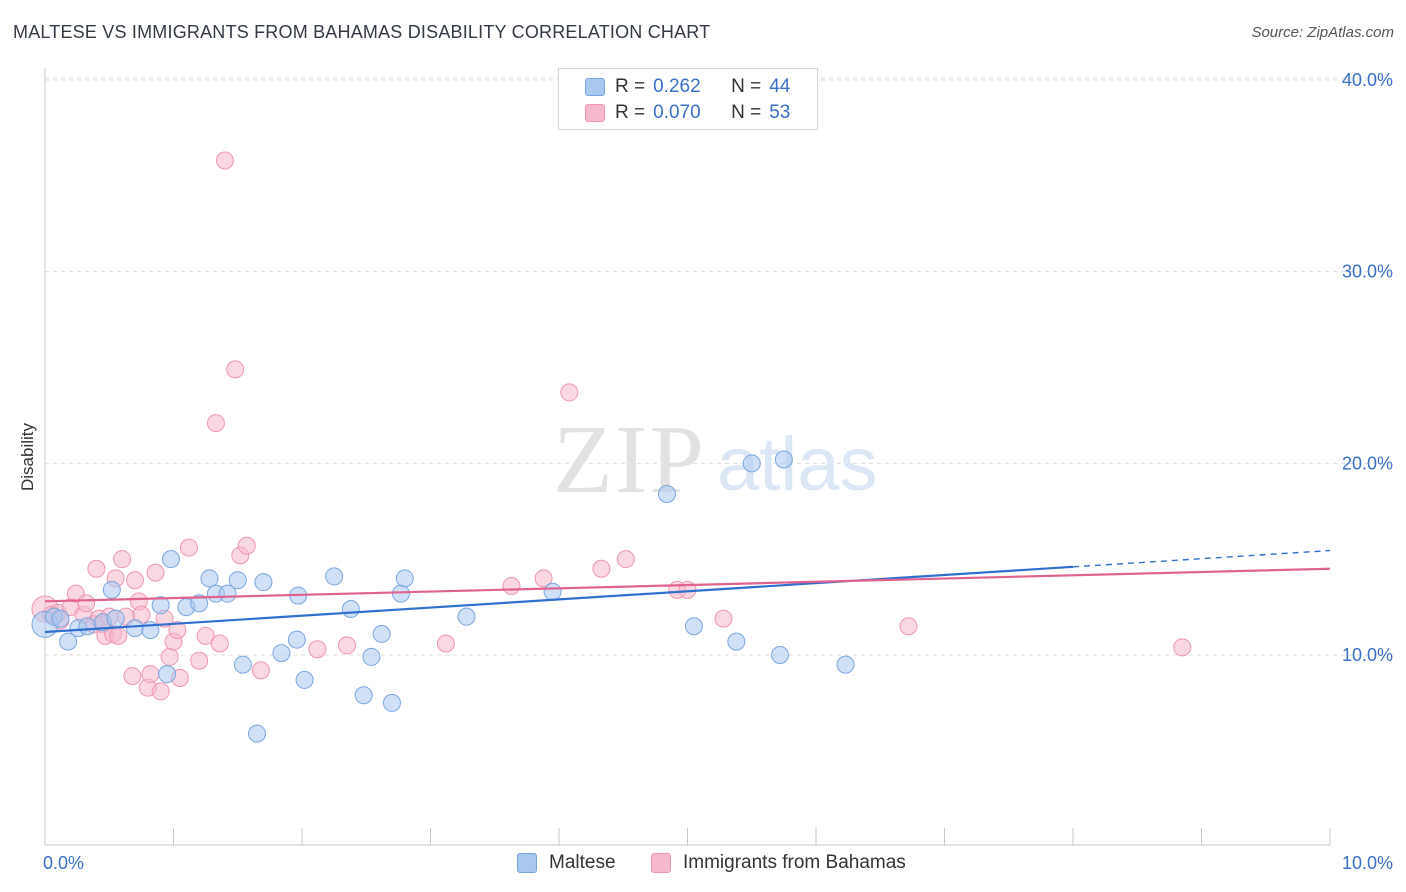 The image size is (1406, 892). I want to click on y-tick-label: 20.0%, so click(1367, 463).